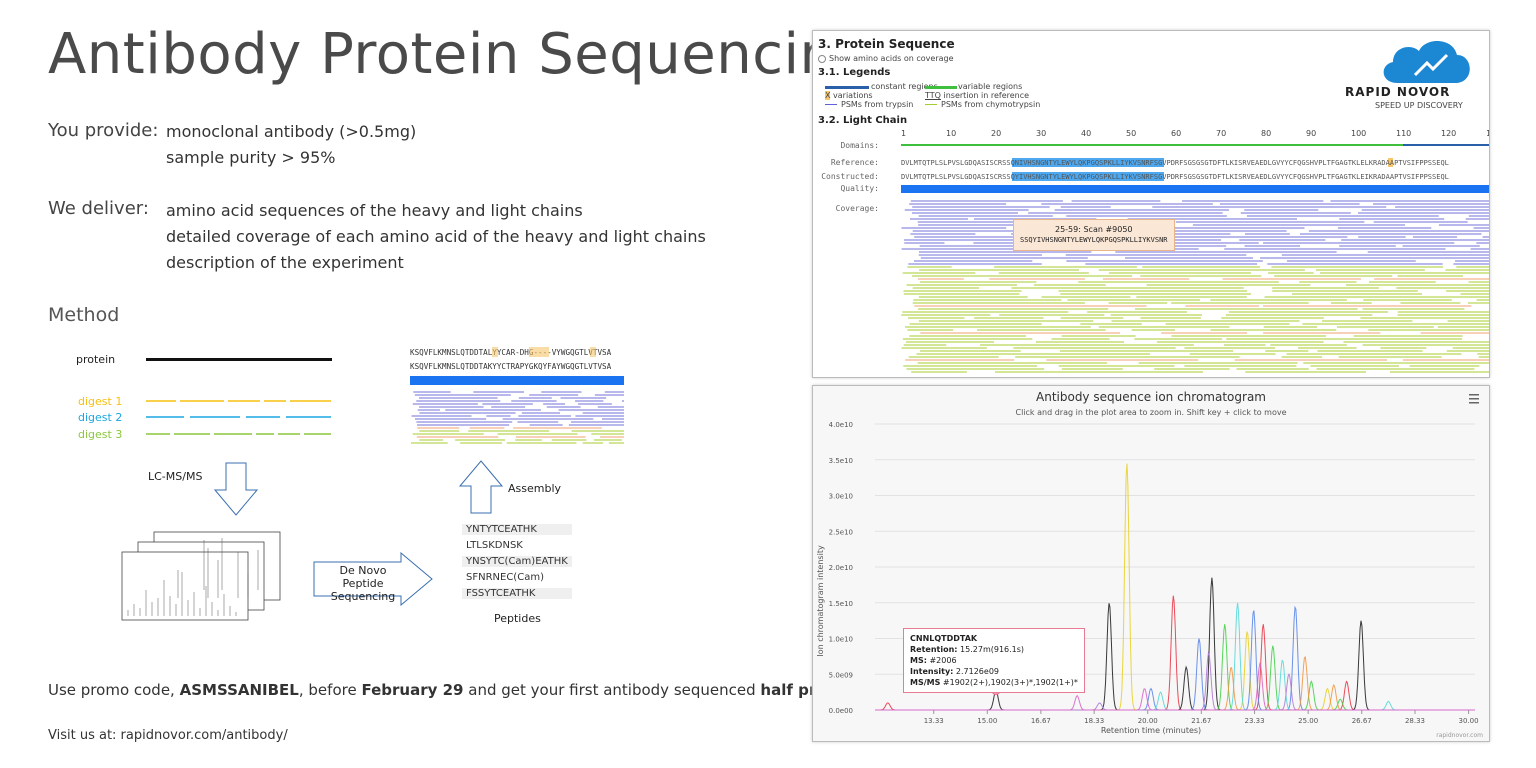  What do you see at coordinates (1446, 145) in the screenshot?
I see `constant-domain-bar` at bounding box center [1446, 145].